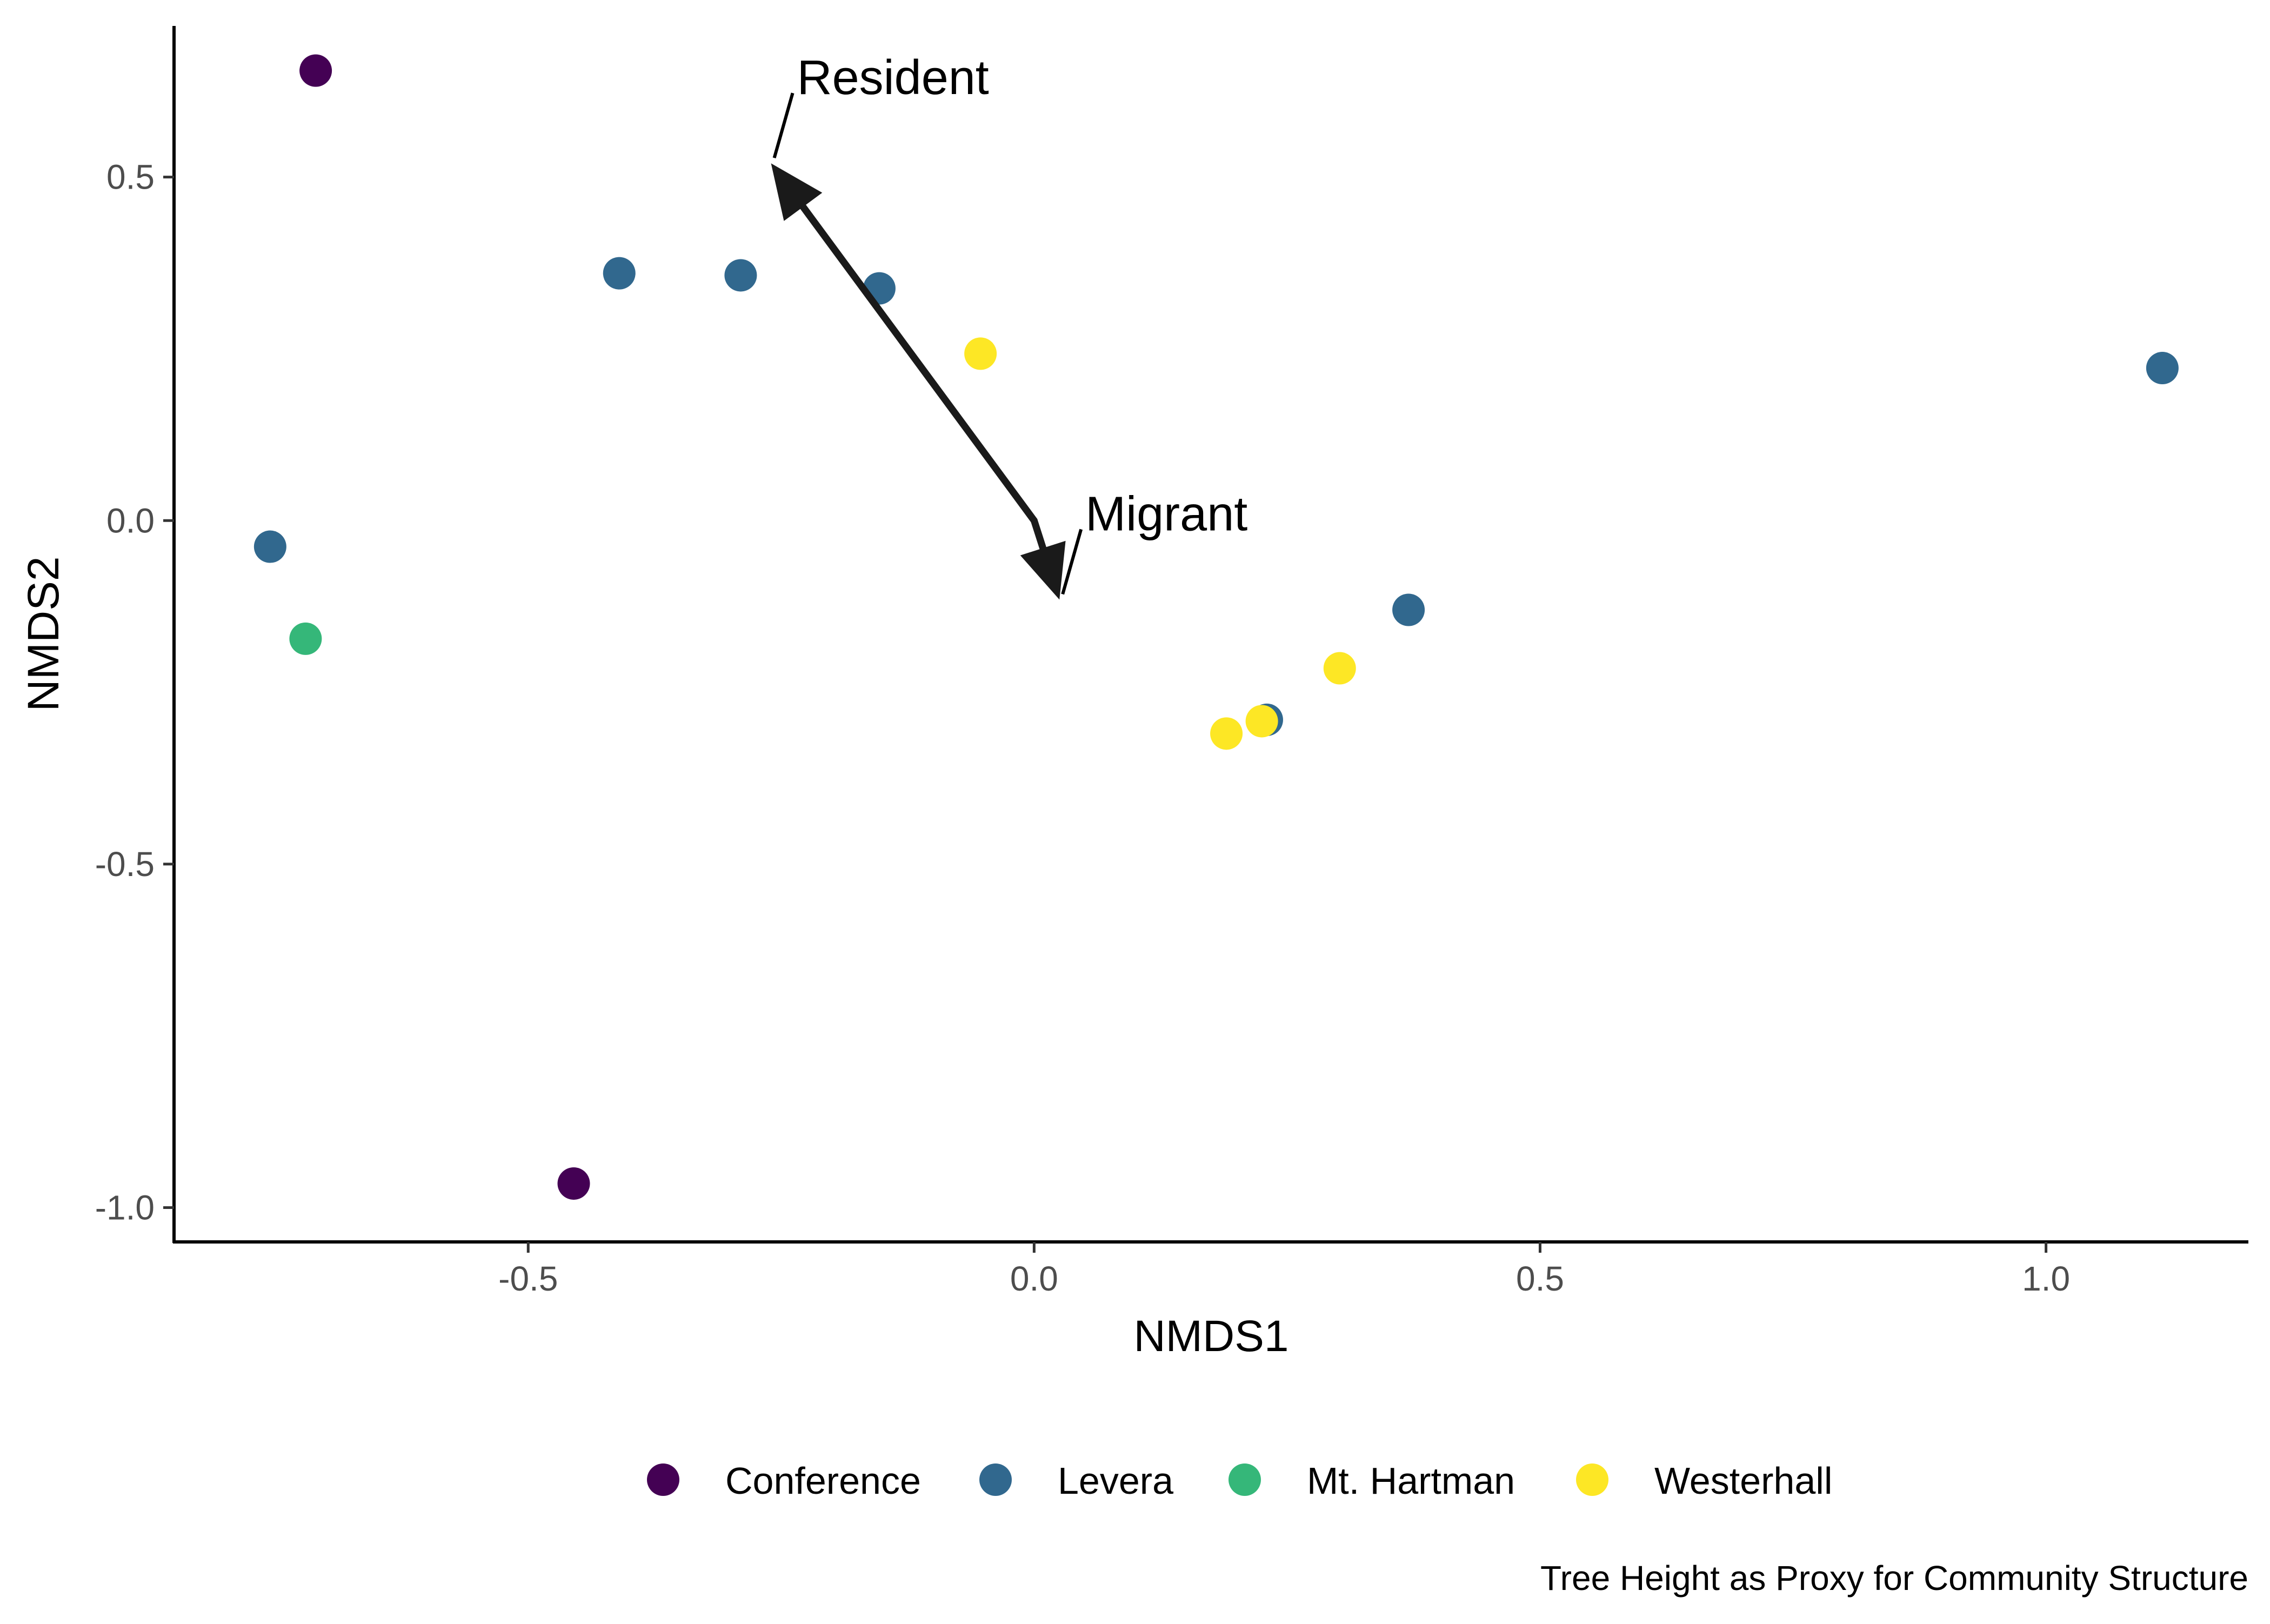  What do you see at coordinates (797, 192) in the screenshot?
I see `arrow-resident-head` at bounding box center [797, 192].